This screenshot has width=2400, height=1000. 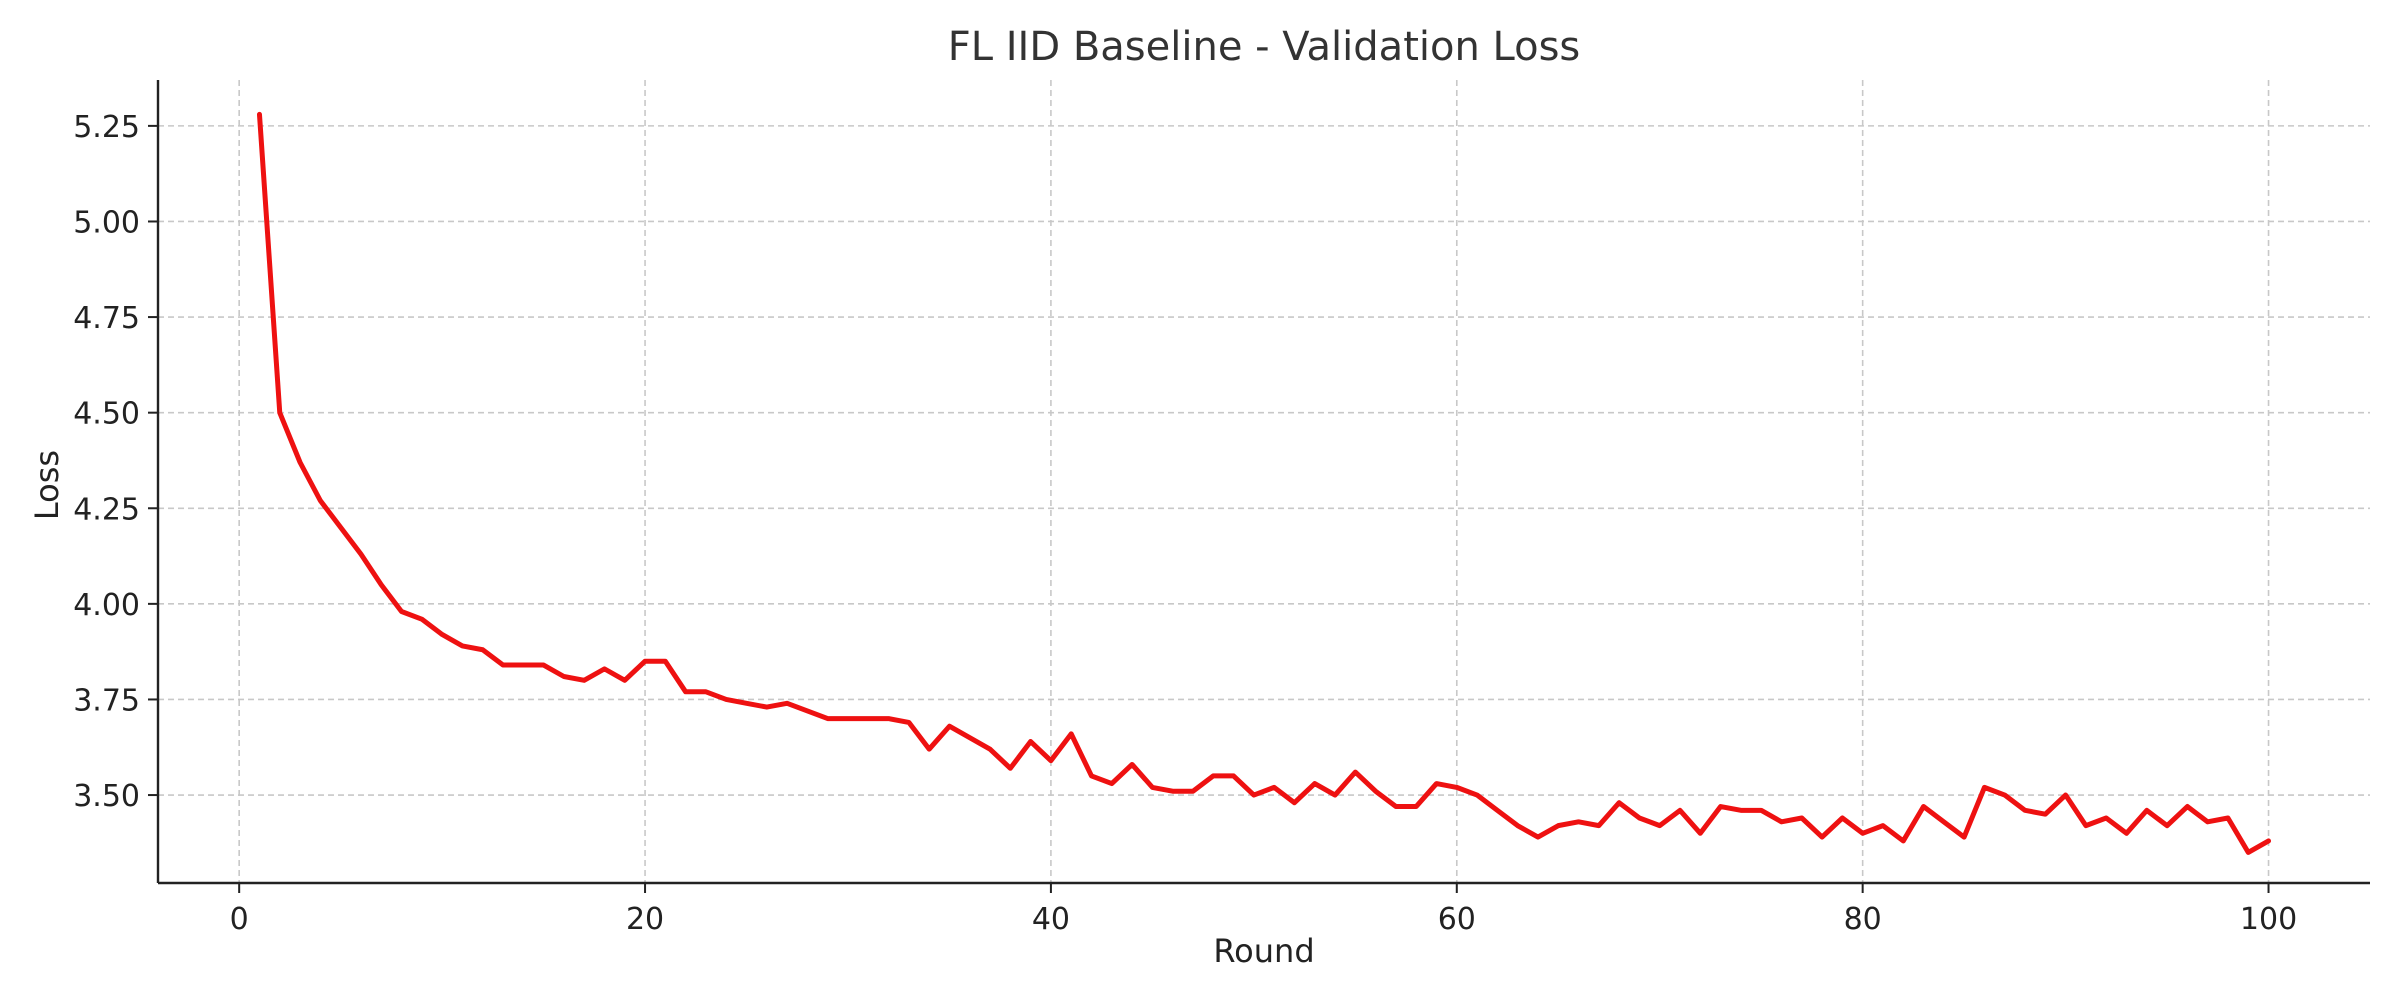 What do you see at coordinates (106, 605) in the screenshot?
I see `y-tick-label: 4.00` at bounding box center [106, 605].